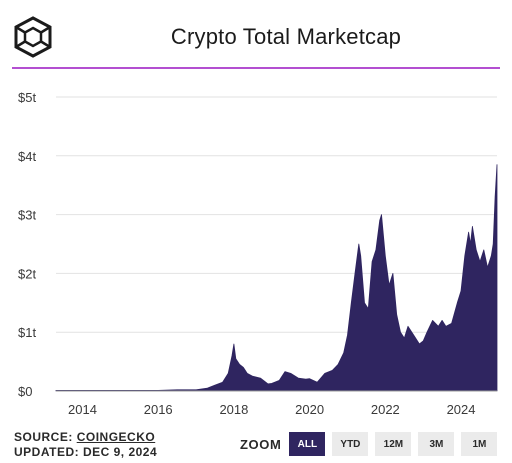 The height and width of the screenshot is (463, 512). What do you see at coordinates (25, 391) in the screenshot?
I see `y-tick-label: $0` at bounding box center [25, 391].